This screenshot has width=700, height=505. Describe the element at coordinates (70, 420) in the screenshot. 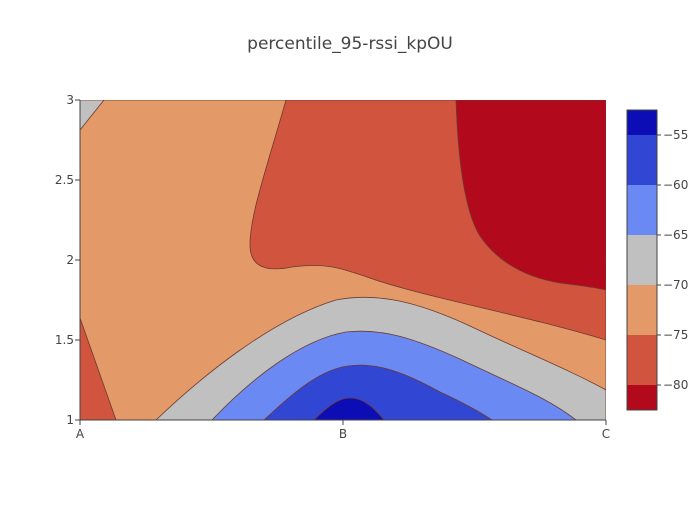

I see `y-tick-label: 1` at that location.